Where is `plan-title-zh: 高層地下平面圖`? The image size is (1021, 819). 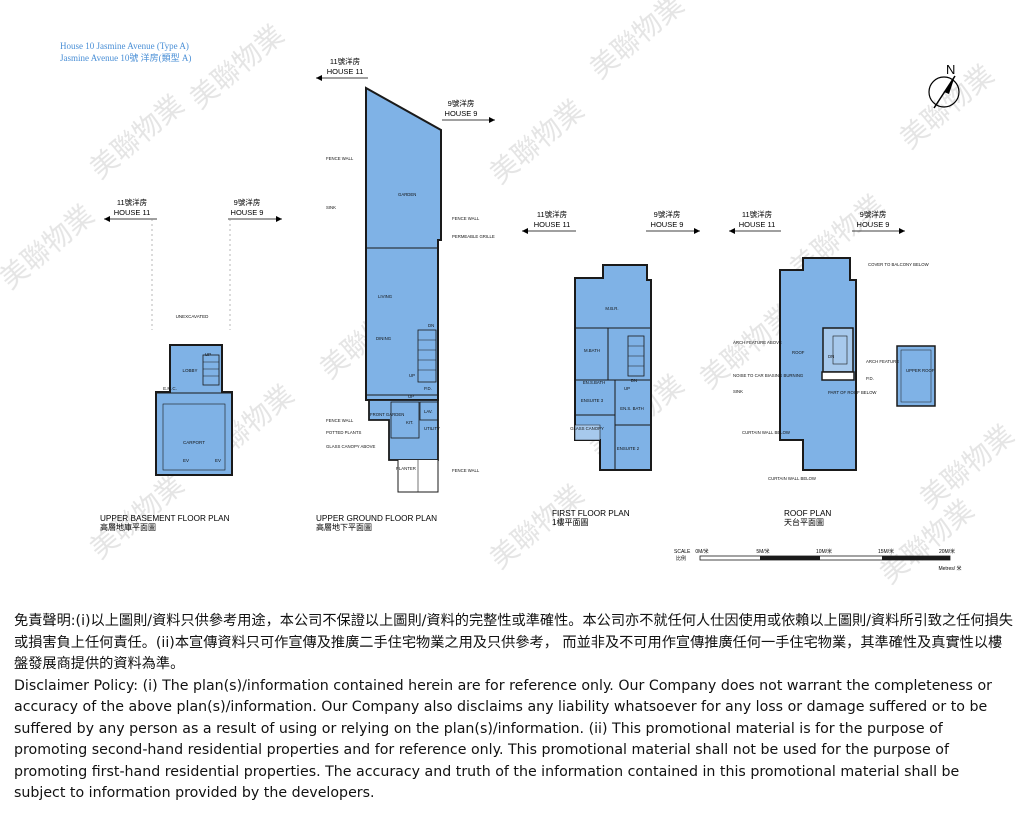
plan-title-zh: 高層地下平面圖 is located at coordinates (344, 527).